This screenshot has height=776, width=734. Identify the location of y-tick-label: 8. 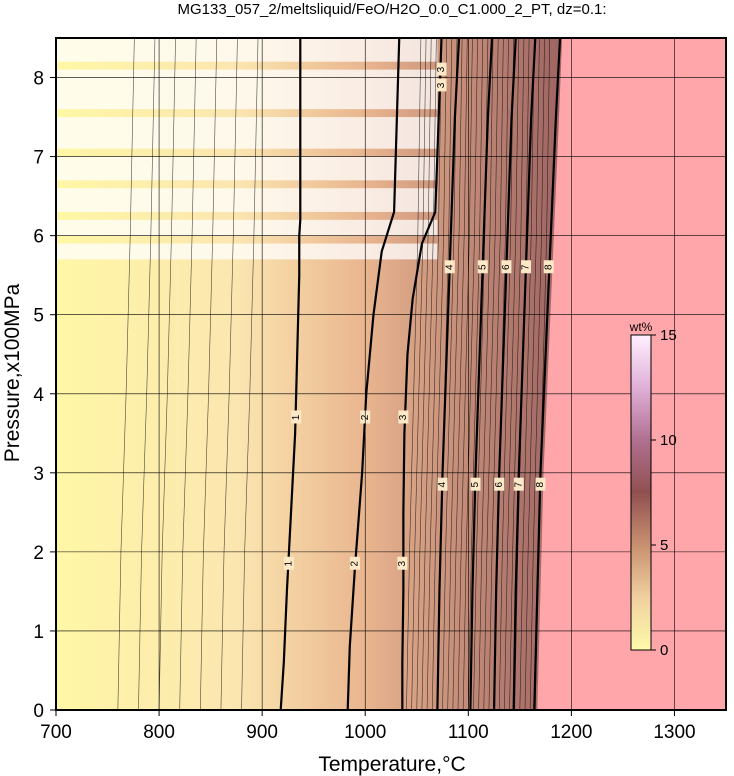
(38, 79).